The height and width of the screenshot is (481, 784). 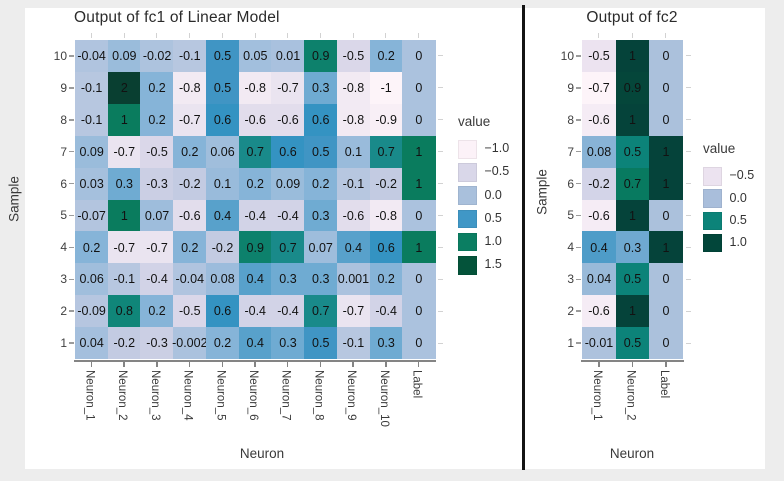 I want to click on divider-line, so click(x=523, y=237).